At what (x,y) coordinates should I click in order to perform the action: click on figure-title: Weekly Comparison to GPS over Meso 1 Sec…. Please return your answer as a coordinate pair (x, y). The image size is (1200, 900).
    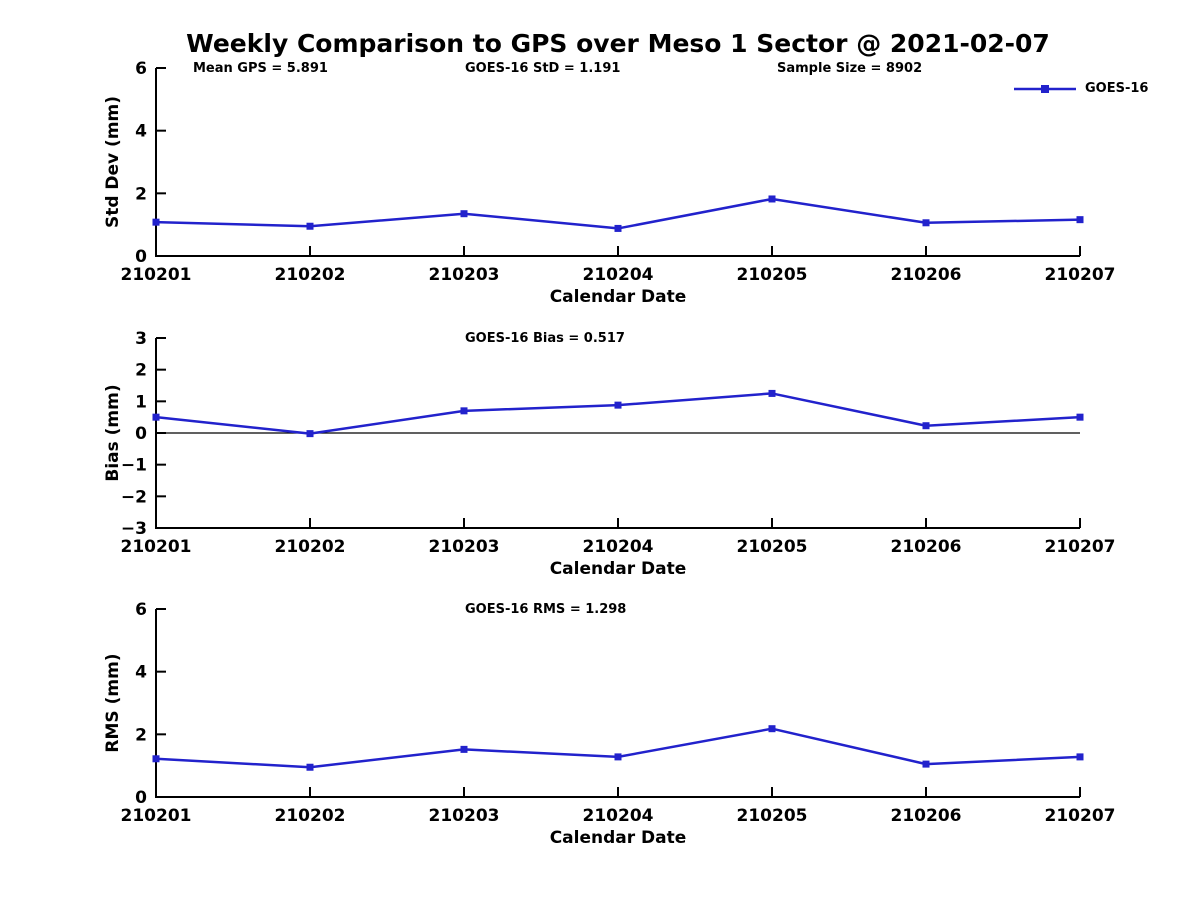
    Looking at the image, I should click on (618, 43).